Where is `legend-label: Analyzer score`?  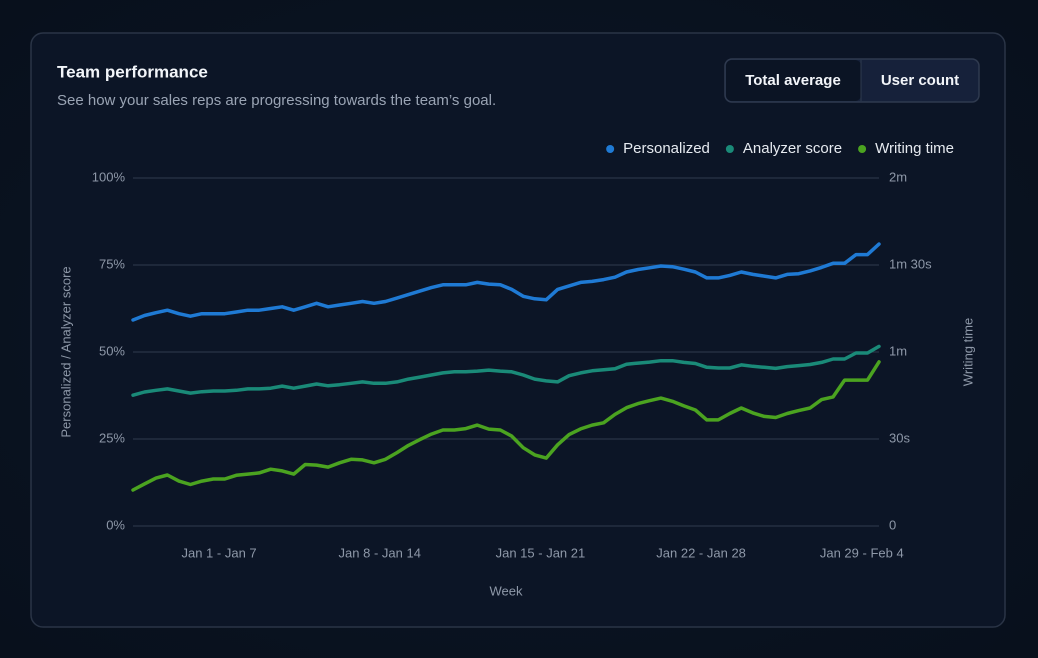
legend-label: Analyzer score is located at coordinates (792, 148).